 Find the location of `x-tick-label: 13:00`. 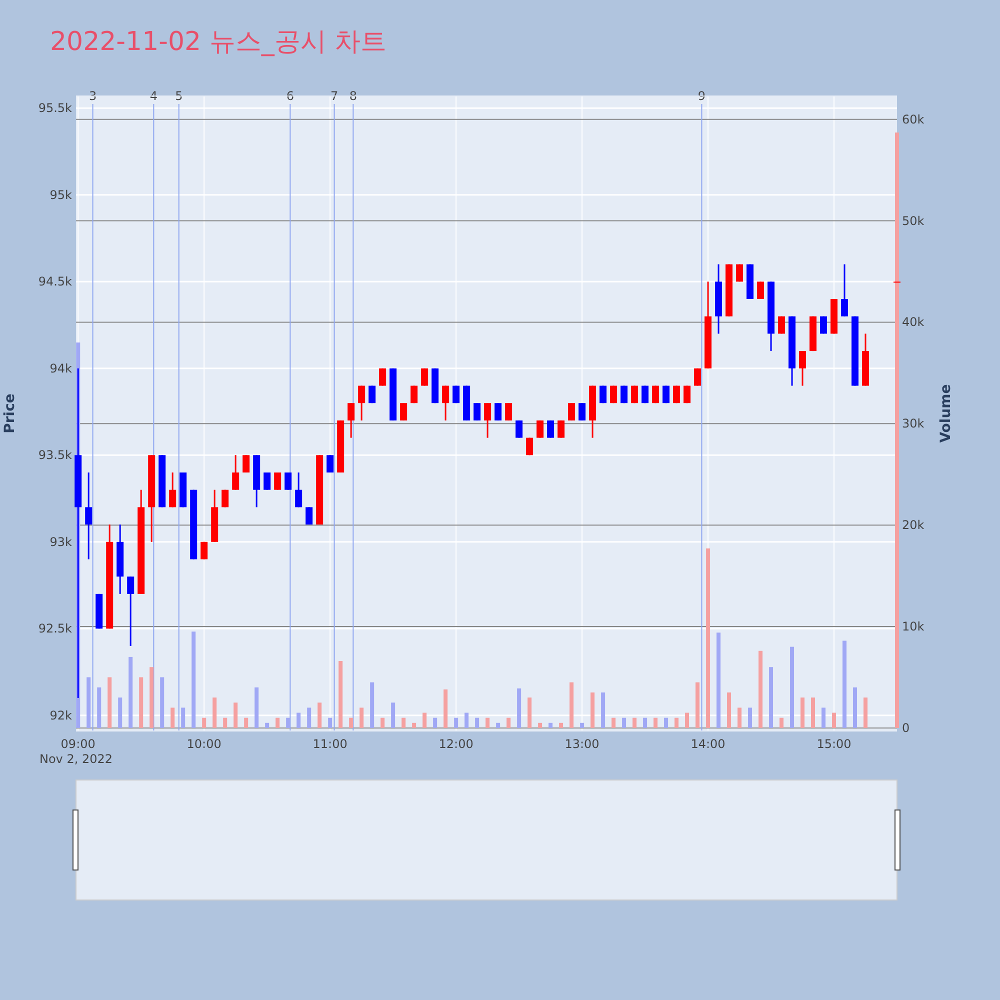

x-tick-label: 13:00 is located at coordinates (582, 744).